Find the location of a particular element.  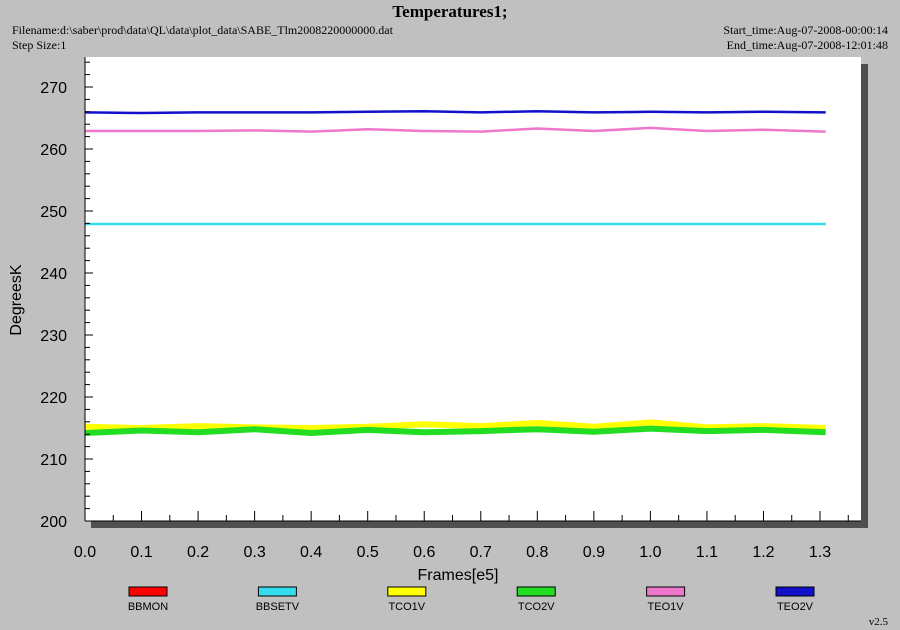

x-tick-label: 1.3 is located at coordinates (820, 552).